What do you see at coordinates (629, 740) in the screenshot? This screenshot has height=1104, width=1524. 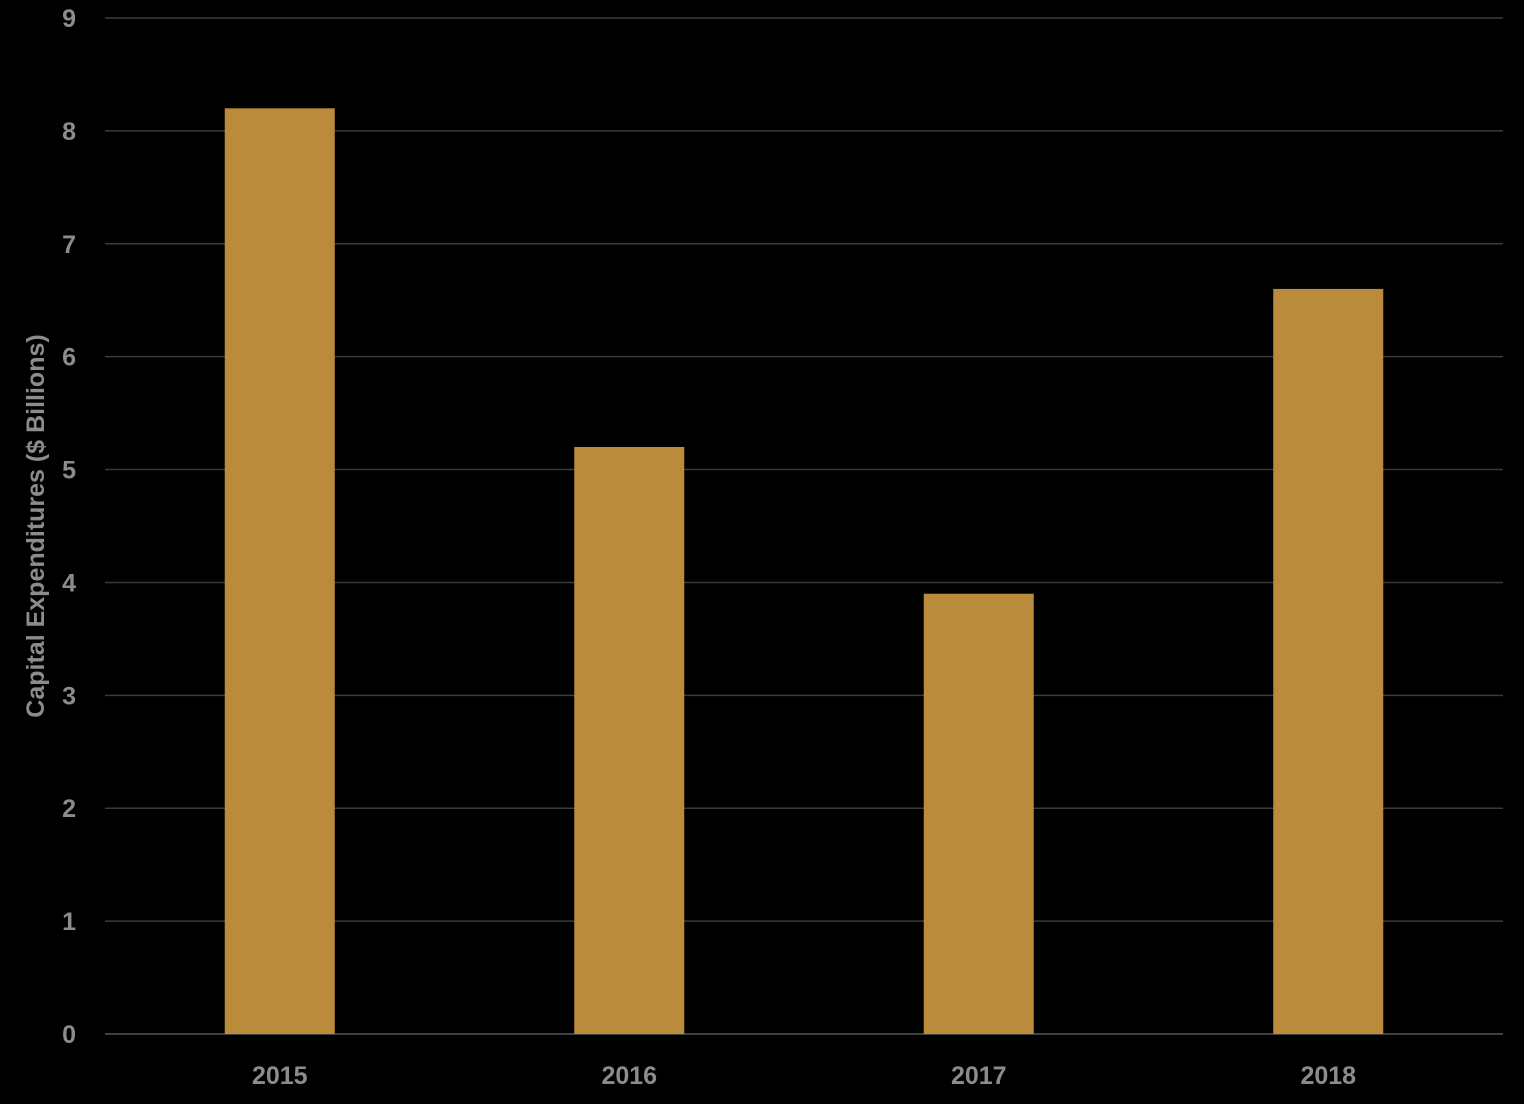 I see `bar-2016` at bounding box center [629, 740].